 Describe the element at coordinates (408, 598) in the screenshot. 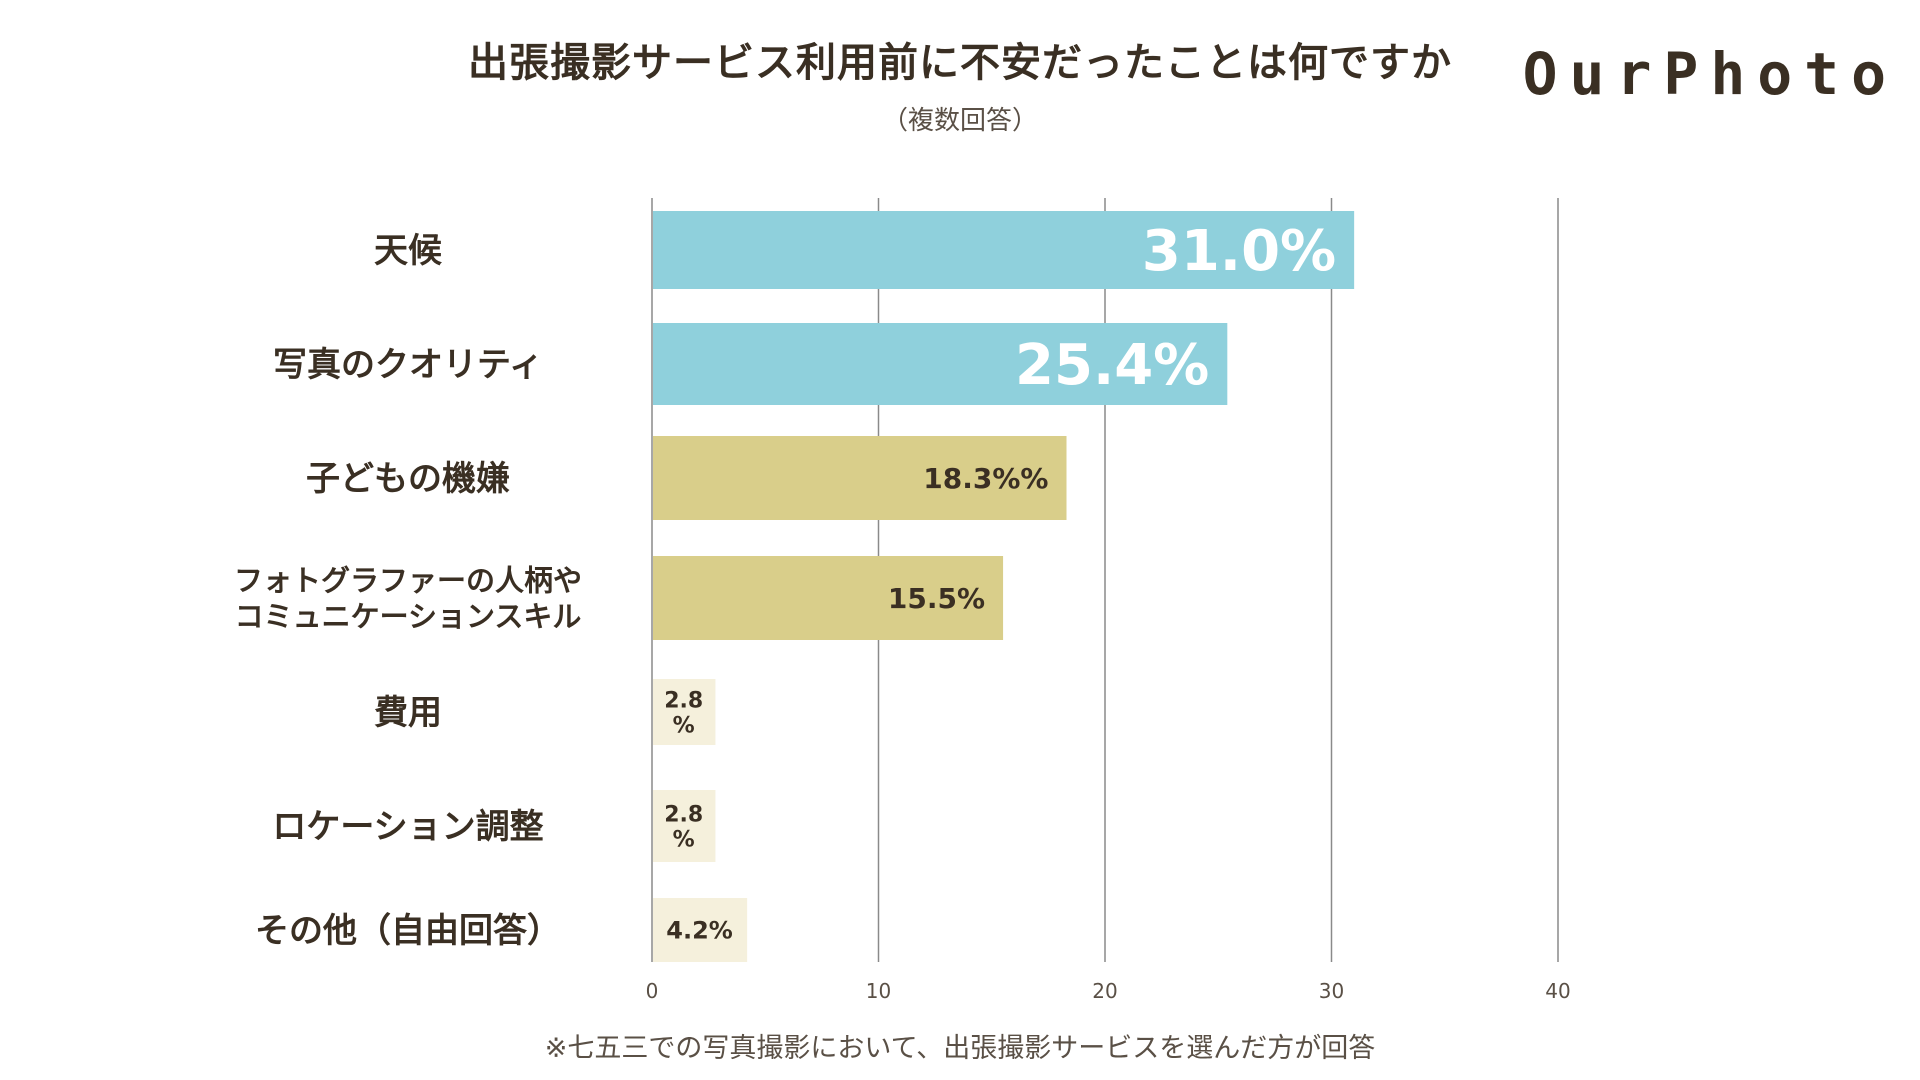

I see `category-label-4: フォトグラファーの人柄やコミュニケーションスキル` at that location.